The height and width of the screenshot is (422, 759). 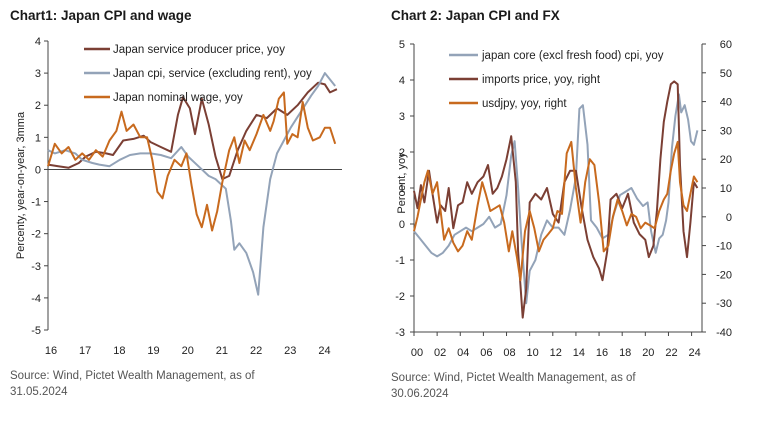 What do you see at coordinates (724, 304) in the screenshot?
I see `chart2-y2-tick-label: -30` at bounding box center [724, 304].